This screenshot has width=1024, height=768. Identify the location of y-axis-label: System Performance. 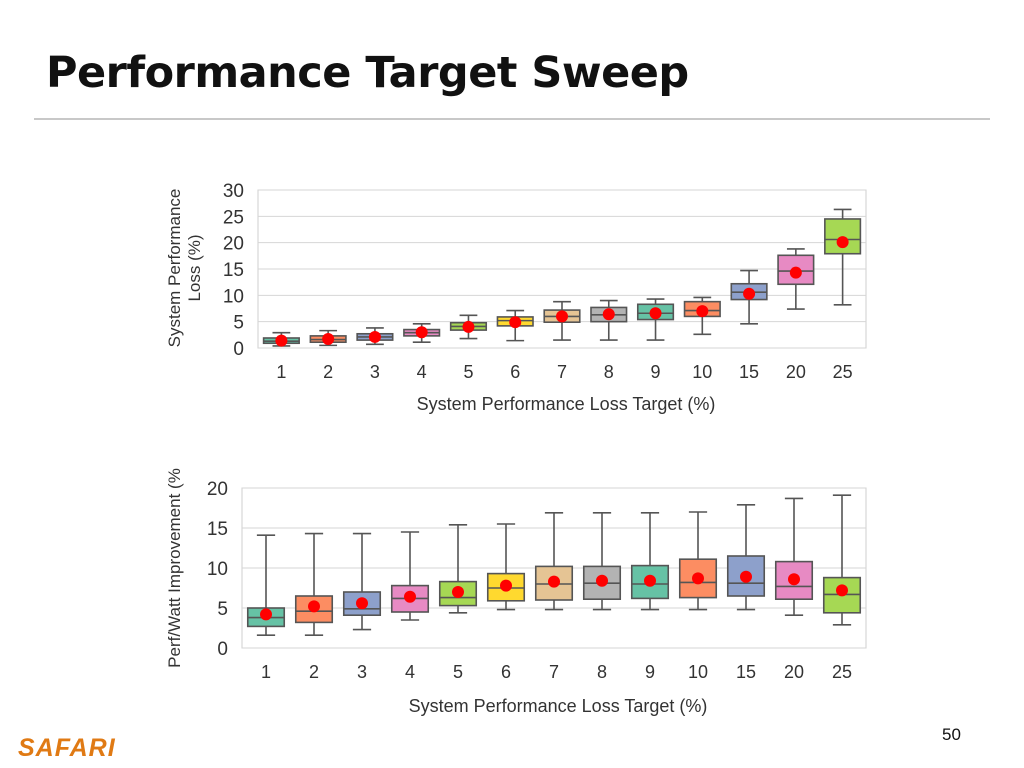
(174, 268).